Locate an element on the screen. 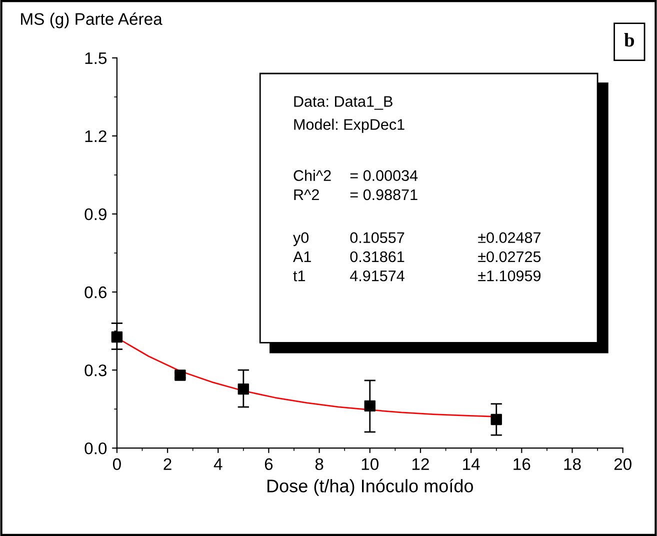 This screenshot has height=536, width=657. y-tick-label: 1.5 is located at coordinates (96, 58).